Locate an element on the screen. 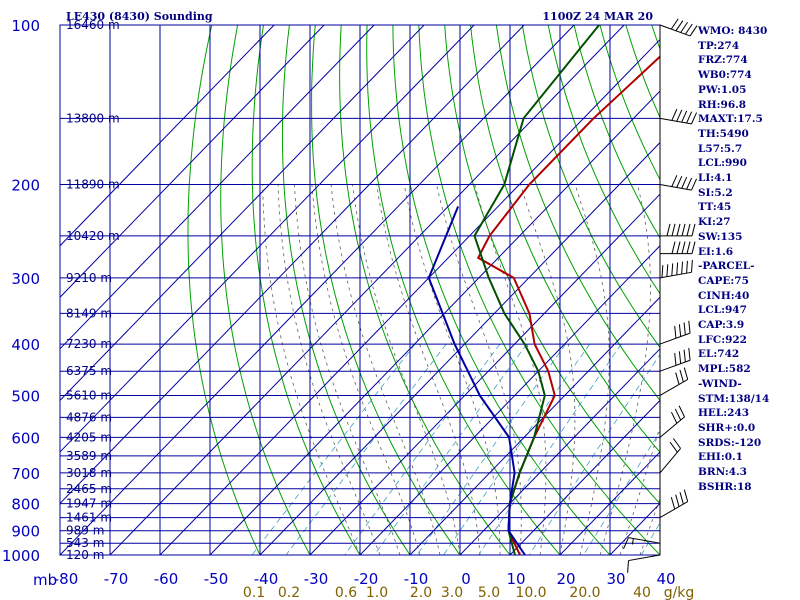  temperature-tick: -80 is located at coordinates (66, 579).